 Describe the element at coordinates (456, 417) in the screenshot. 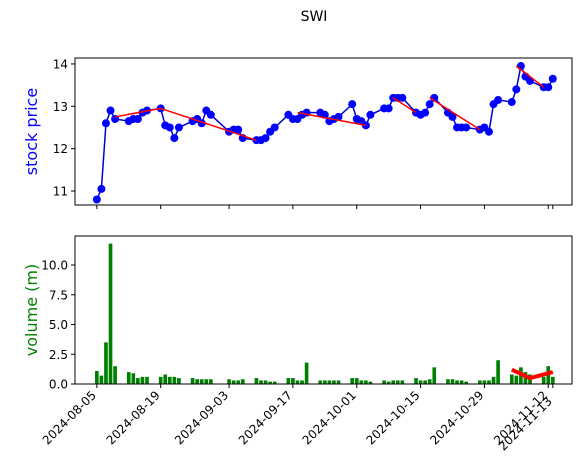

I see `x-tick-label: 2024-10-29` at that location.